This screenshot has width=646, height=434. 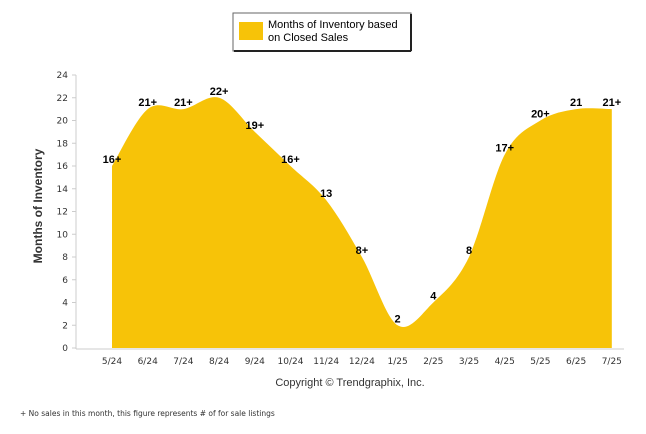 What do you see at coordinates (326, 194) in the screenshot?
I see `data-label: 13` at bounding box center [326, 194].